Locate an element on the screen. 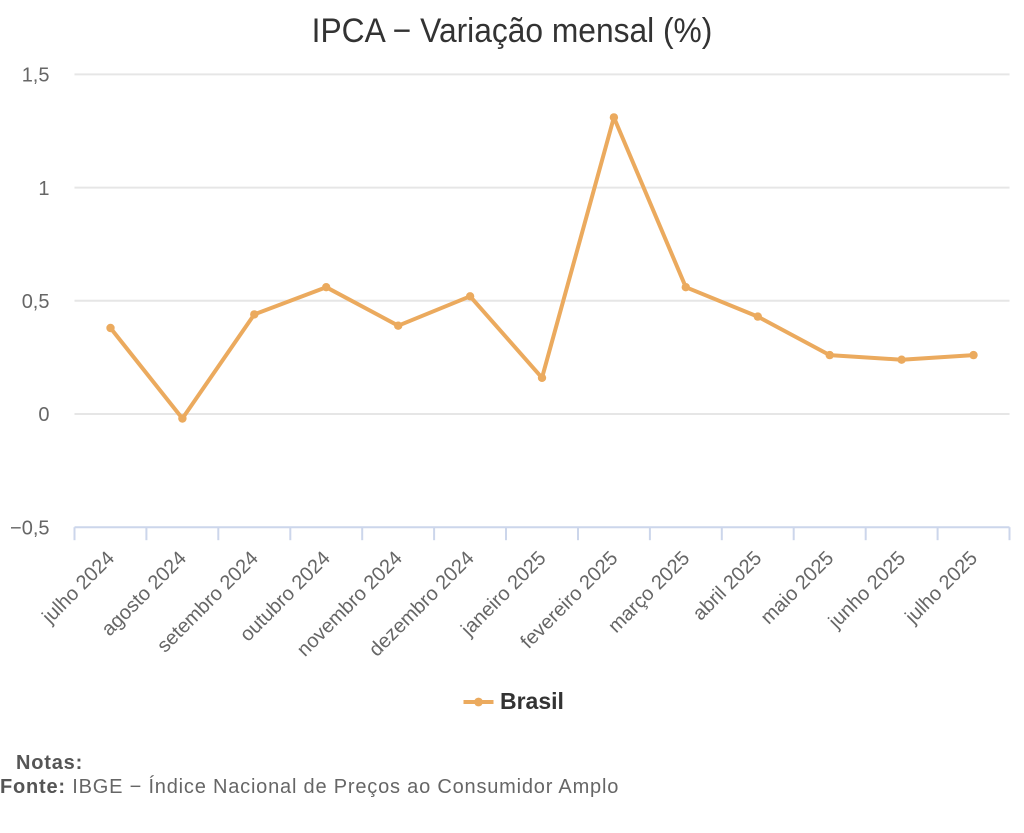 The height and width of the screenshot is (833, 1024). svg-text: 0,5 is located at coordinates (36, 302).